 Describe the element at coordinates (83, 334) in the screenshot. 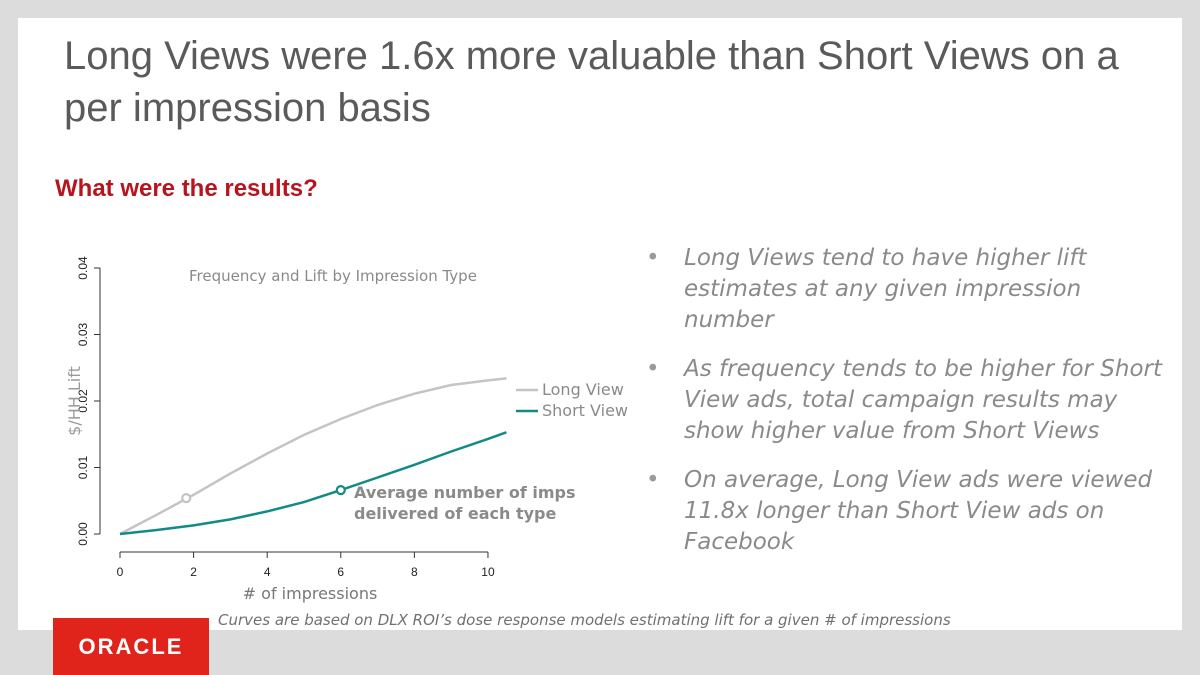

I see `y-tick-label: 0.03` at that location.